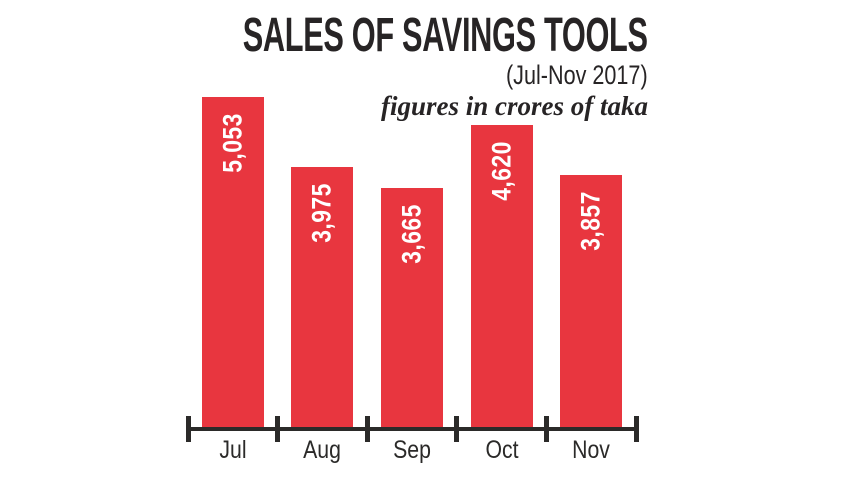 This screenshot has height=482, width=857. I want to click on bar-jul: 5,053, so click(232, 262).